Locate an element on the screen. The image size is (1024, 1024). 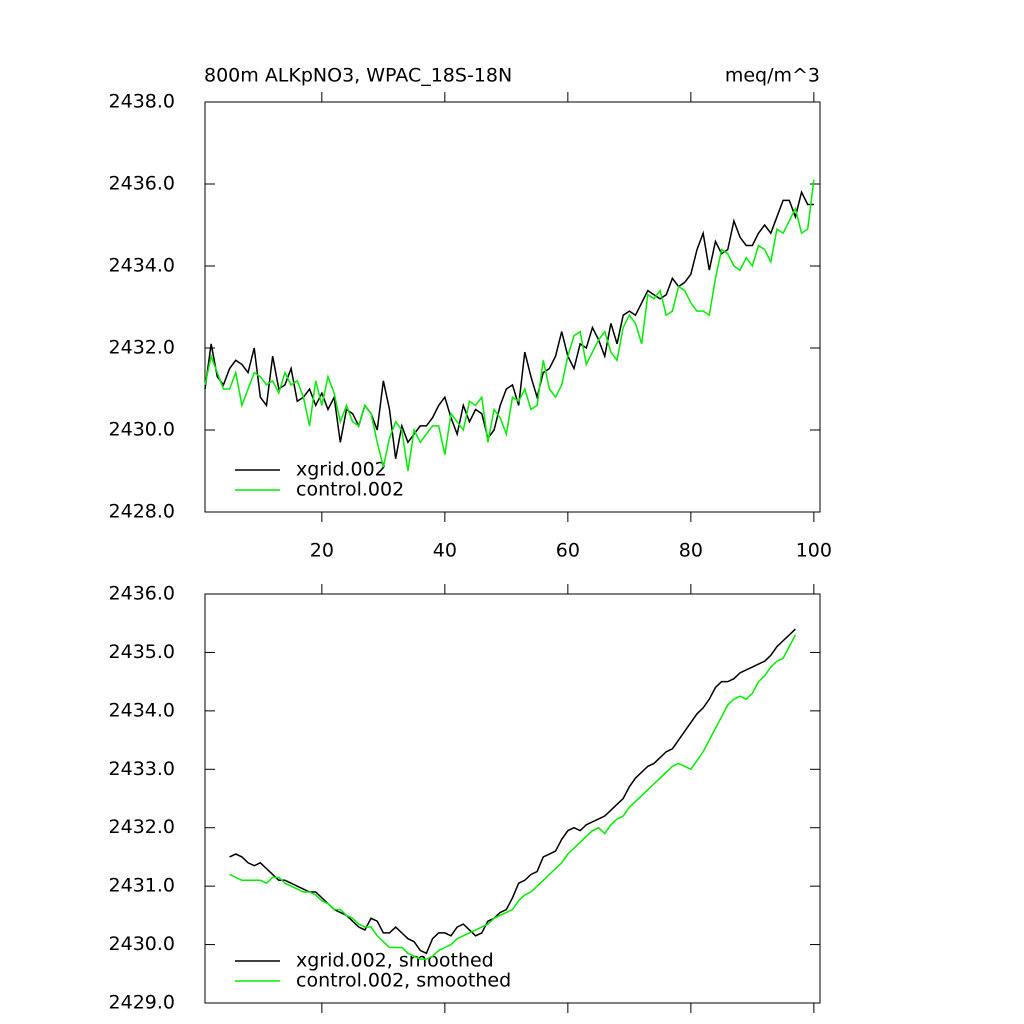
y-tick-label: 2429.0 is located at coordinates (142, 1003).